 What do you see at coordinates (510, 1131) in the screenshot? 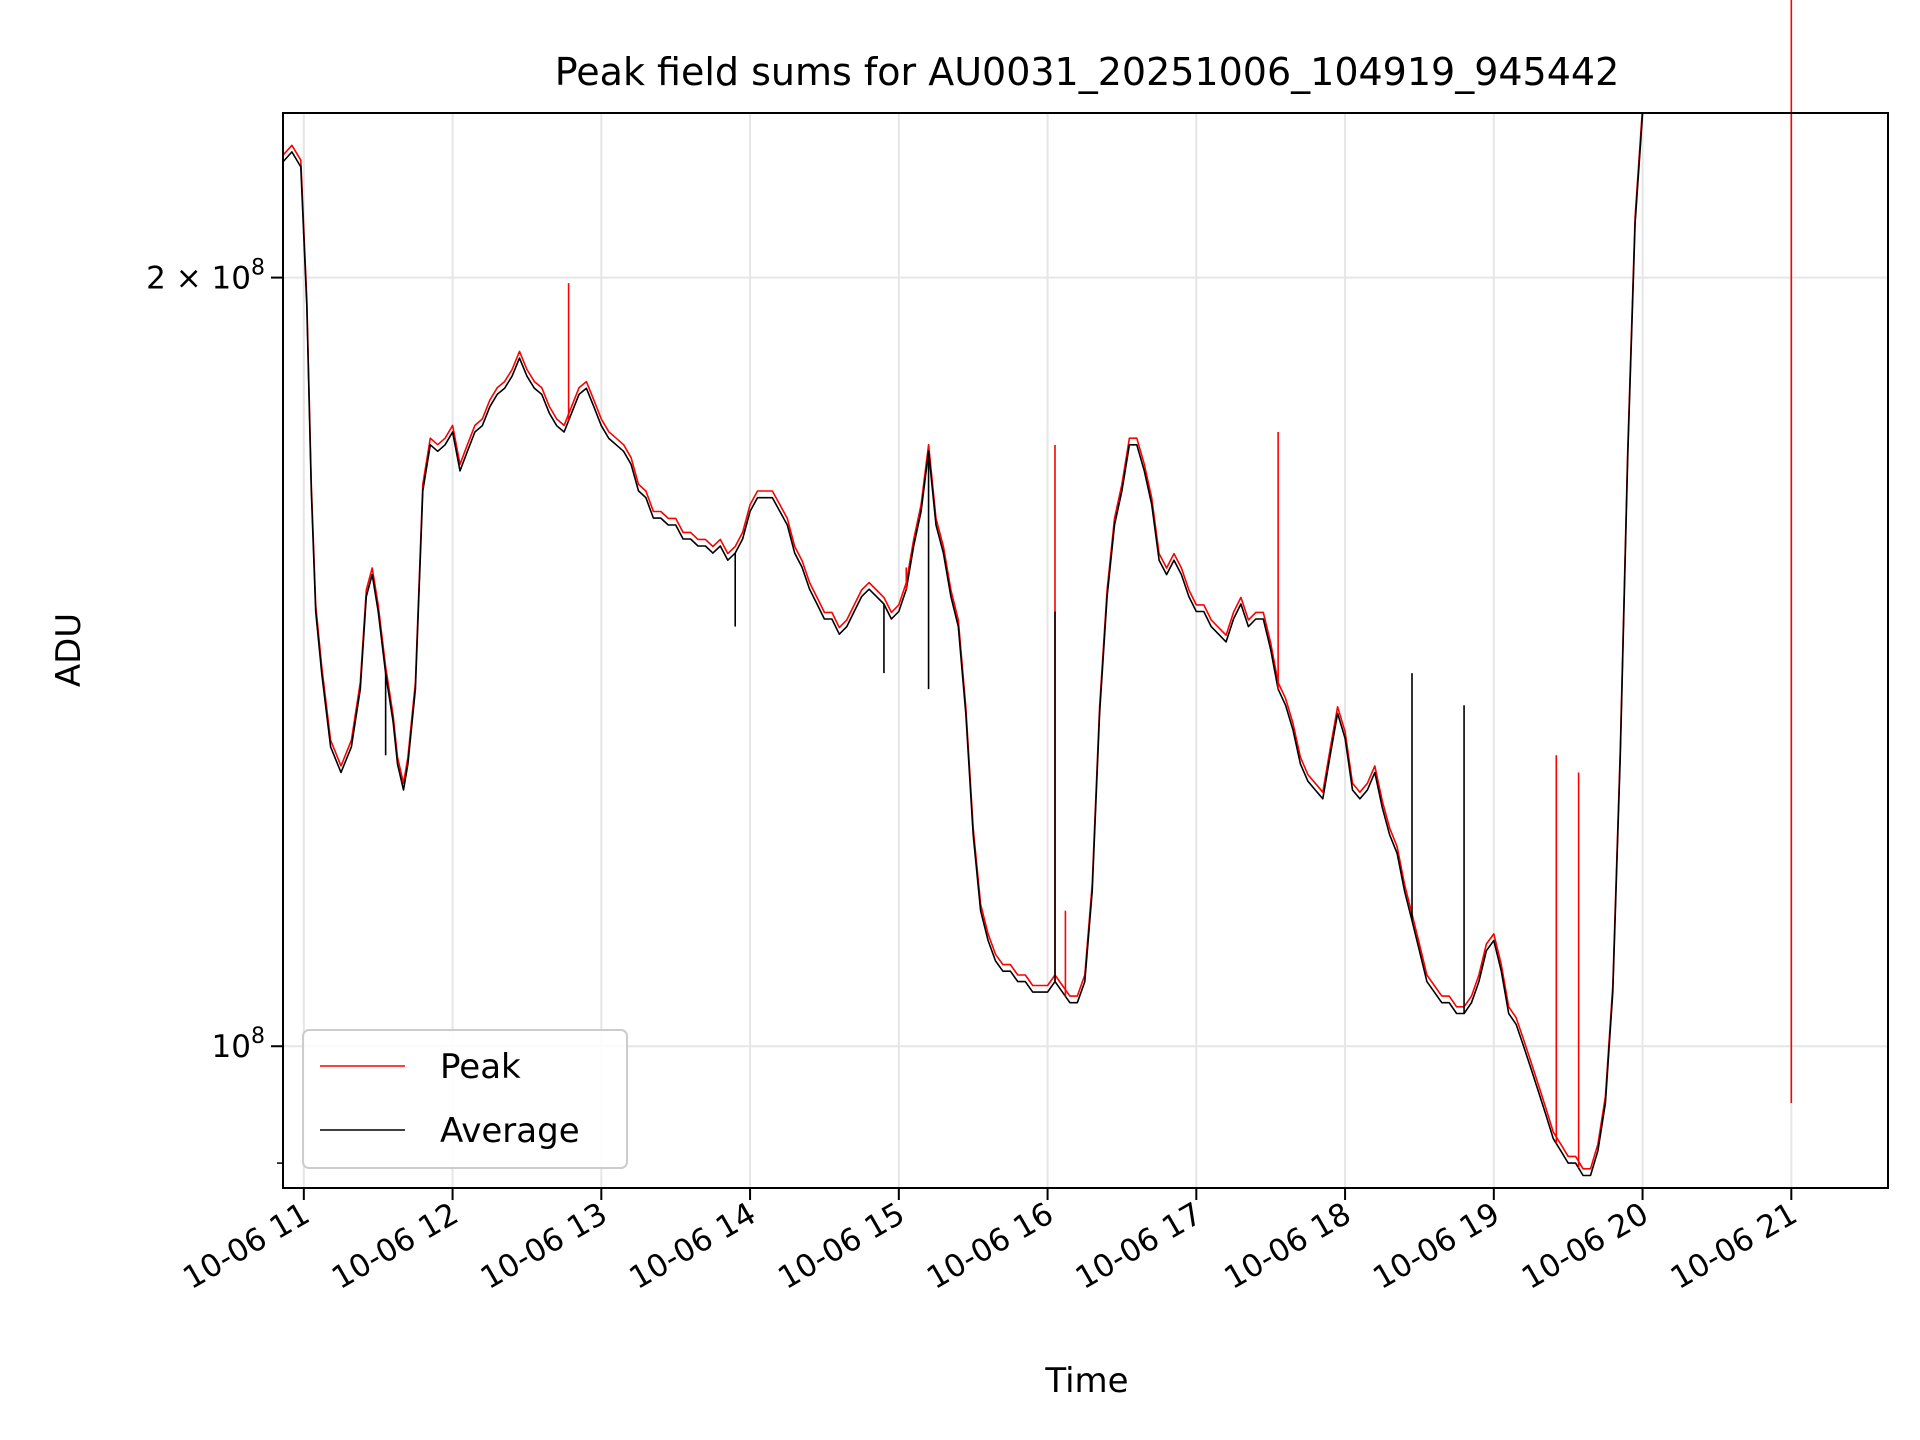
I see `legend-average-label: Average` at bounding box center [510, 1131].